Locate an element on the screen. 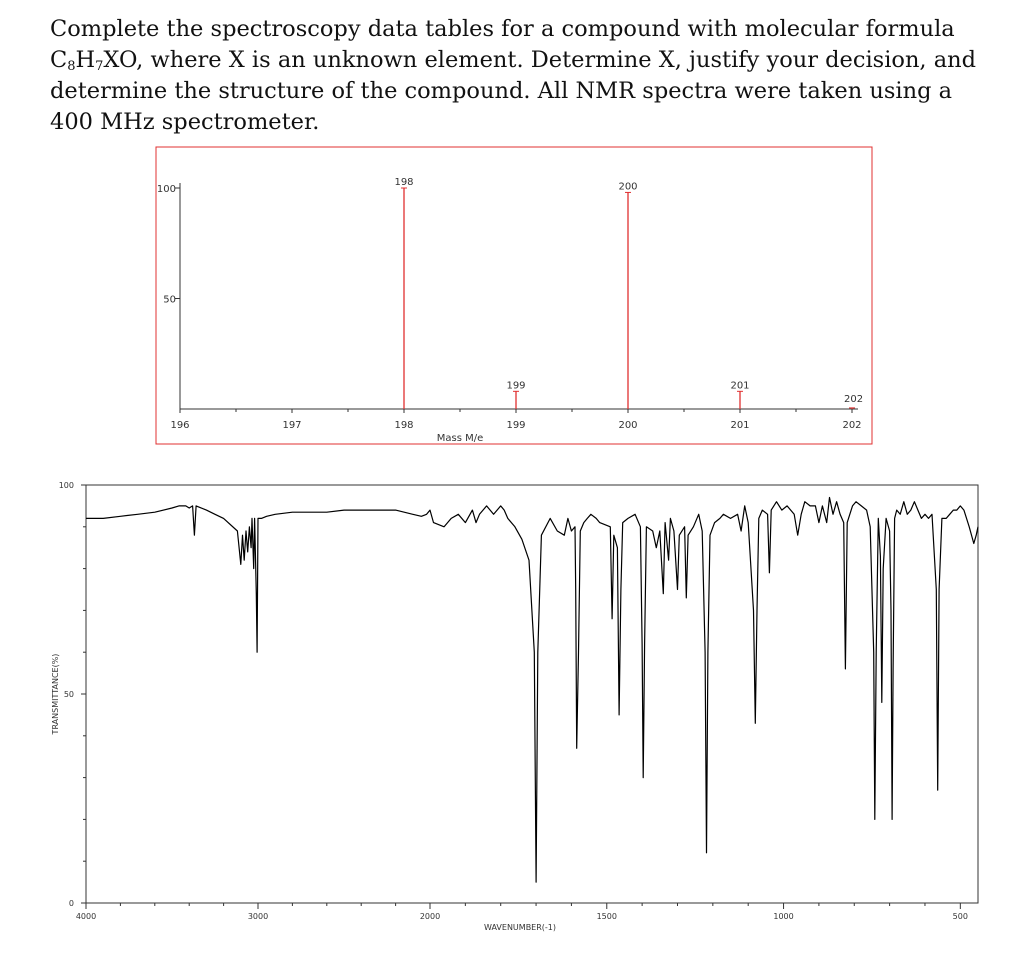 The height and width of the screenshot is (958, 1024). ms-y-tick-label: 50 is located at coordinates (169, 300).